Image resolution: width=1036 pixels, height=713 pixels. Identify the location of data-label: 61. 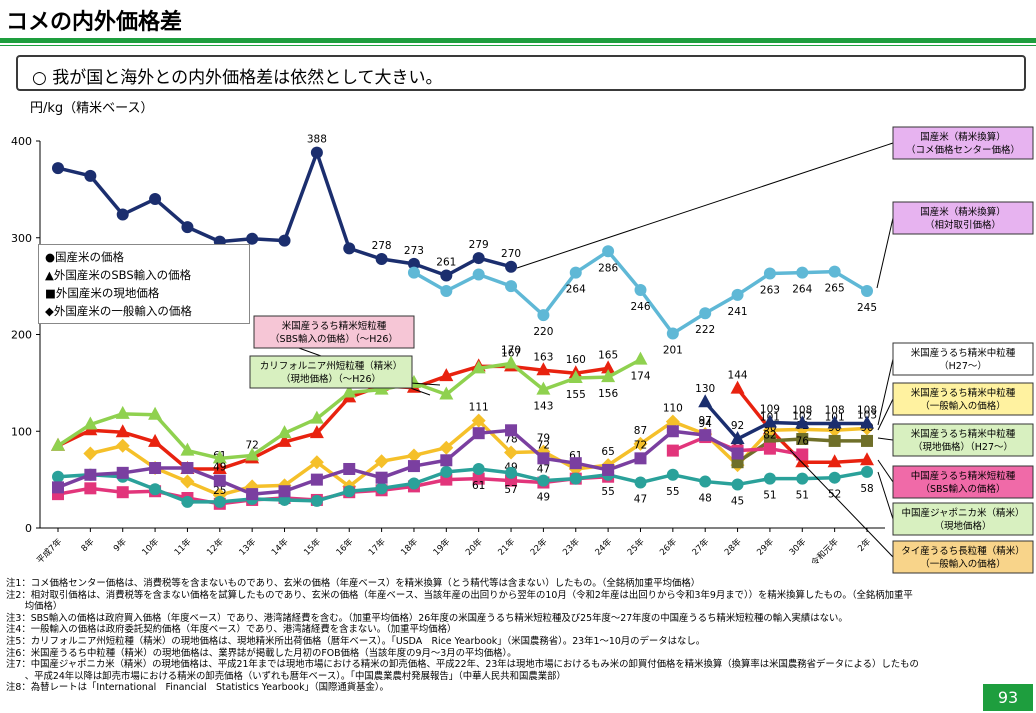
(478, 486).